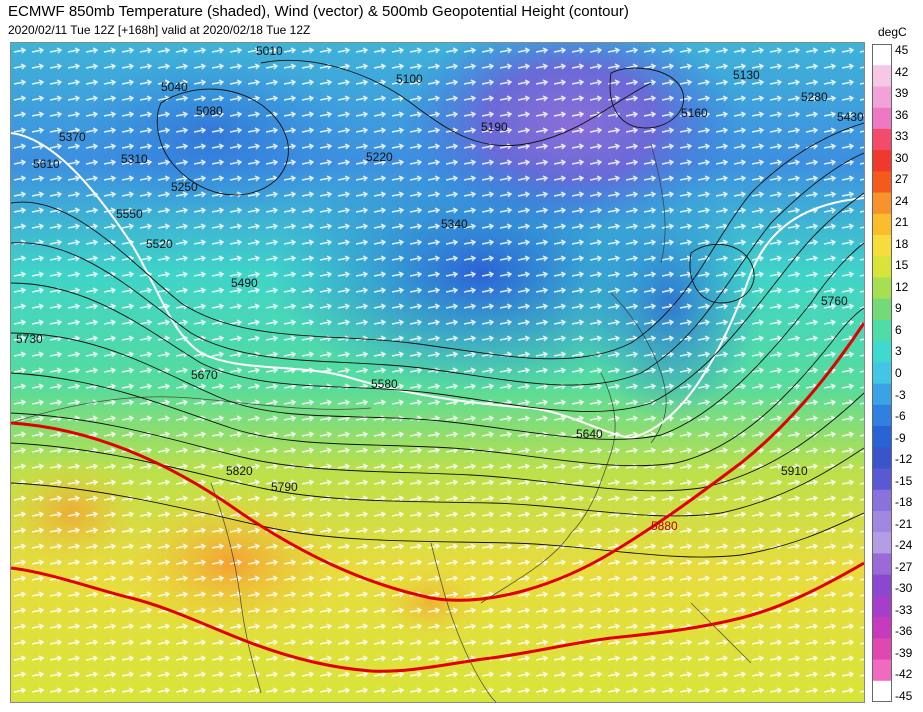 Image resolution: width=923 pixels, height=712 pixels. Describe the element at coordinates (902, 265) in the screenshot. I see `colorbar-tick-label: 15` at that location.